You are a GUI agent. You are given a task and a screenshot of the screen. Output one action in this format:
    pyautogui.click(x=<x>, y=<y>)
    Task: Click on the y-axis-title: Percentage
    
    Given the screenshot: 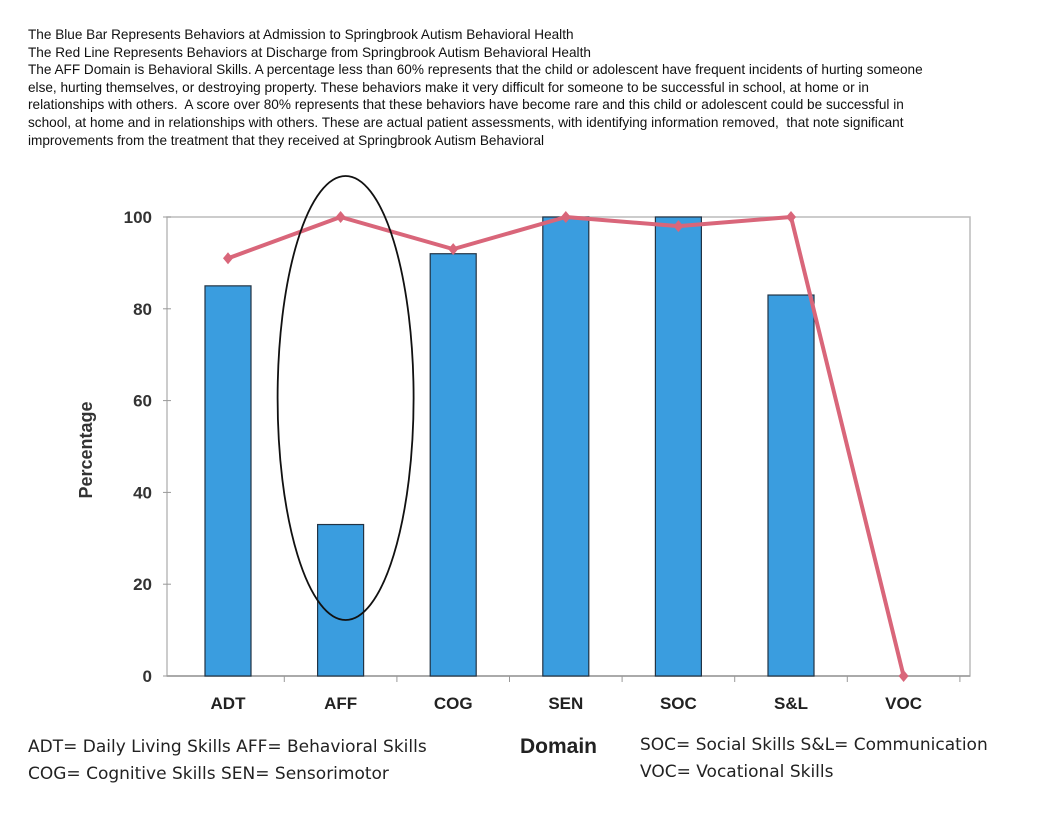 What is the action you would take?
    pyautogui.click(x=86, y=449)
    